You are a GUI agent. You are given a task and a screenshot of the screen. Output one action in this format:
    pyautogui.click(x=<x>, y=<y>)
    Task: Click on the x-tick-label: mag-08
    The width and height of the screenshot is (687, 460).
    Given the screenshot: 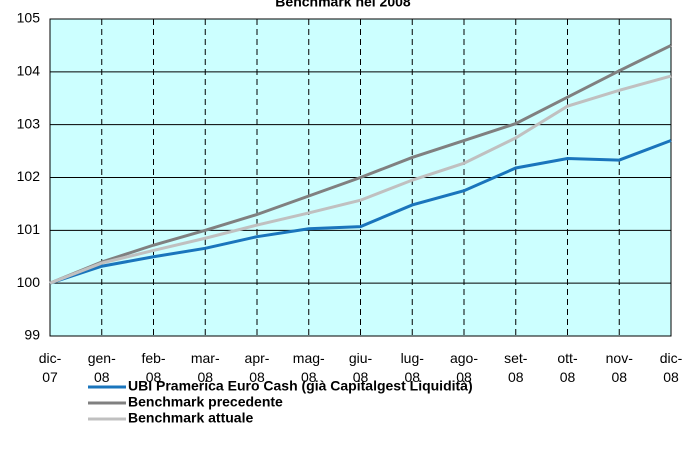 What is the action you would take?
    pyautogui.click(x=308, y=367)
    